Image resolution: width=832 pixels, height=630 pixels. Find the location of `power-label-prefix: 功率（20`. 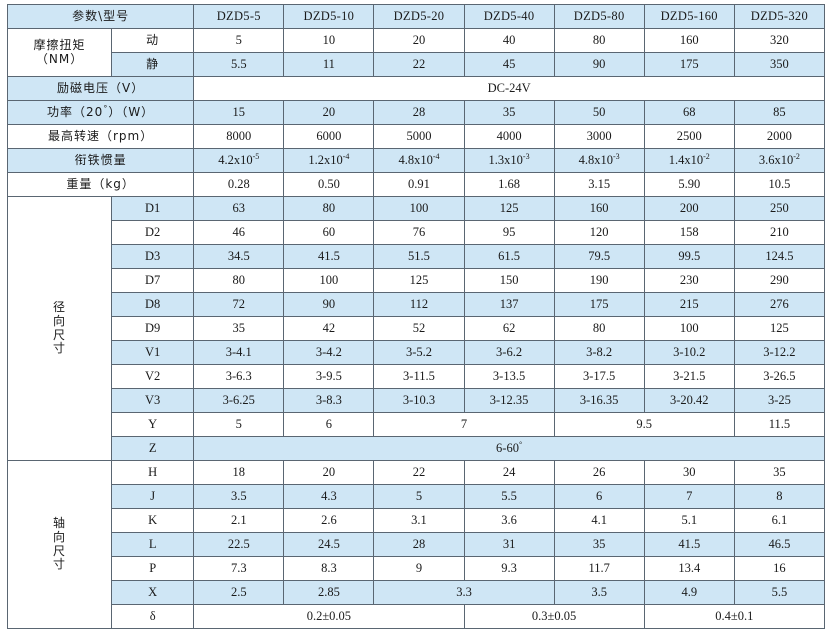

power-label-prefix: 功率（20 is located at coordinates (75, 111).